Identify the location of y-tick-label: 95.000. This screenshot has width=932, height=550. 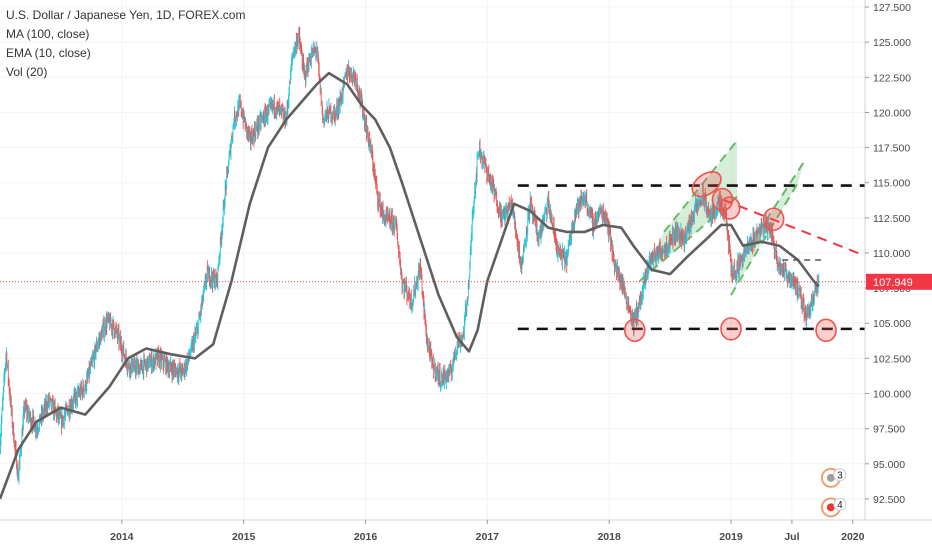
(889, 465).